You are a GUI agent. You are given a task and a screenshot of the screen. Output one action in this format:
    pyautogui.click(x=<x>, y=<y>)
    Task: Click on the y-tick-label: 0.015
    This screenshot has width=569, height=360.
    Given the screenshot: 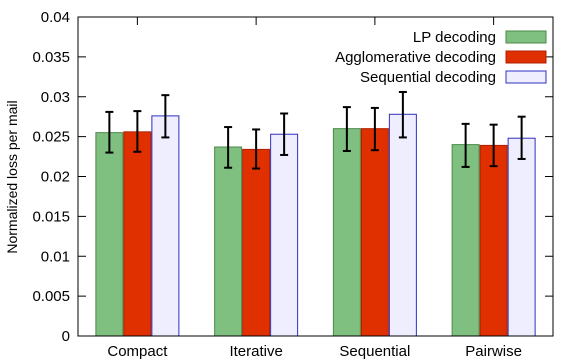 What is the action you would take?
    pyautogui.click(x=51, y=216)
    